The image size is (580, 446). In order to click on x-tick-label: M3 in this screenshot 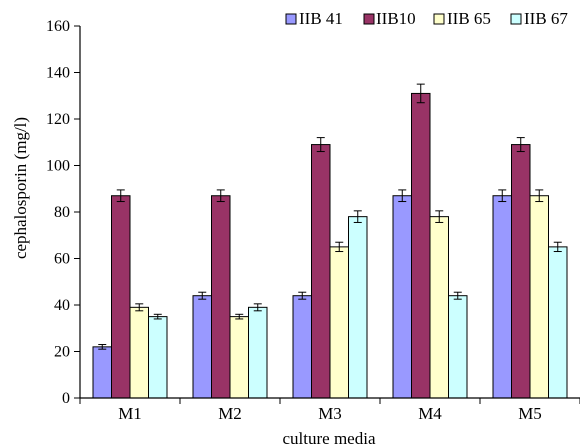, I will do `click(330, 413)`.